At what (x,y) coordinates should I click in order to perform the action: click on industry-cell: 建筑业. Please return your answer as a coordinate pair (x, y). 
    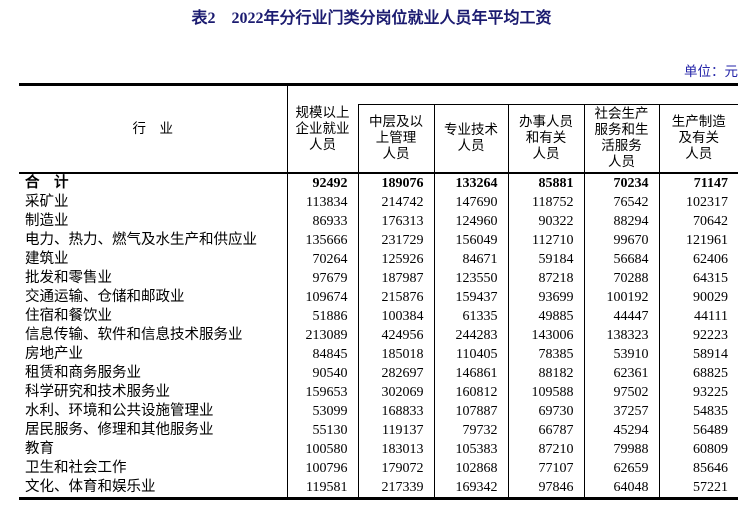
    Looking at the image, I should click on (47, 258).